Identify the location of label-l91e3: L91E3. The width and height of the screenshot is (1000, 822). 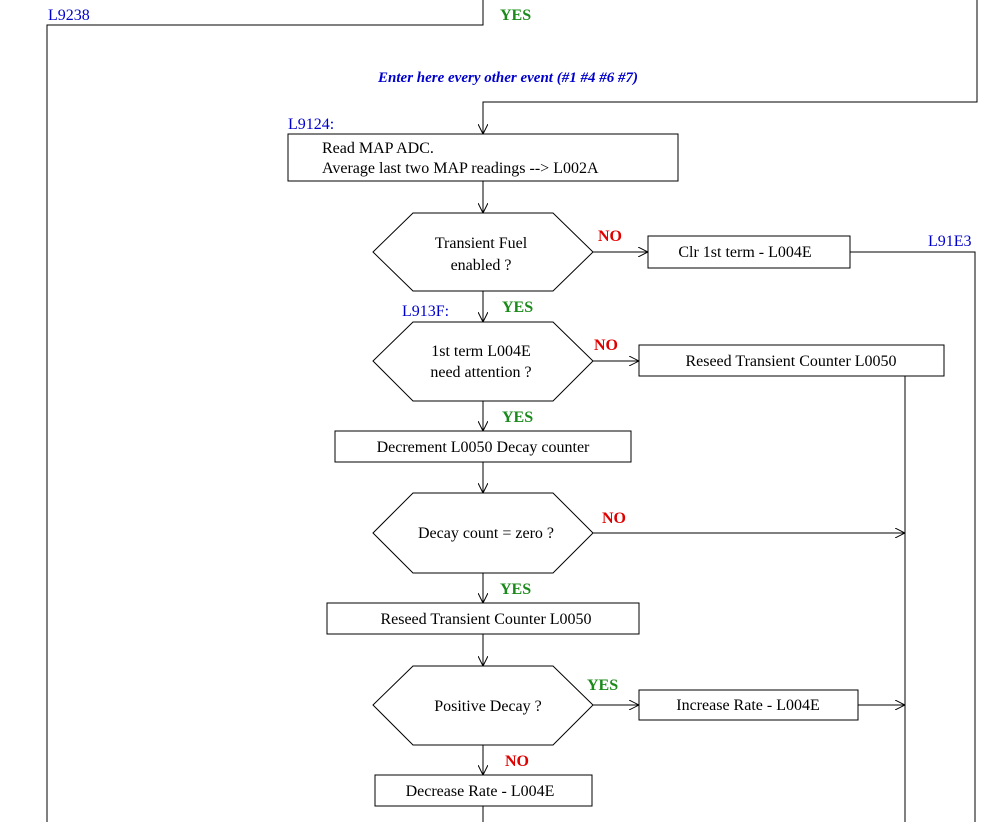
(950, 241).